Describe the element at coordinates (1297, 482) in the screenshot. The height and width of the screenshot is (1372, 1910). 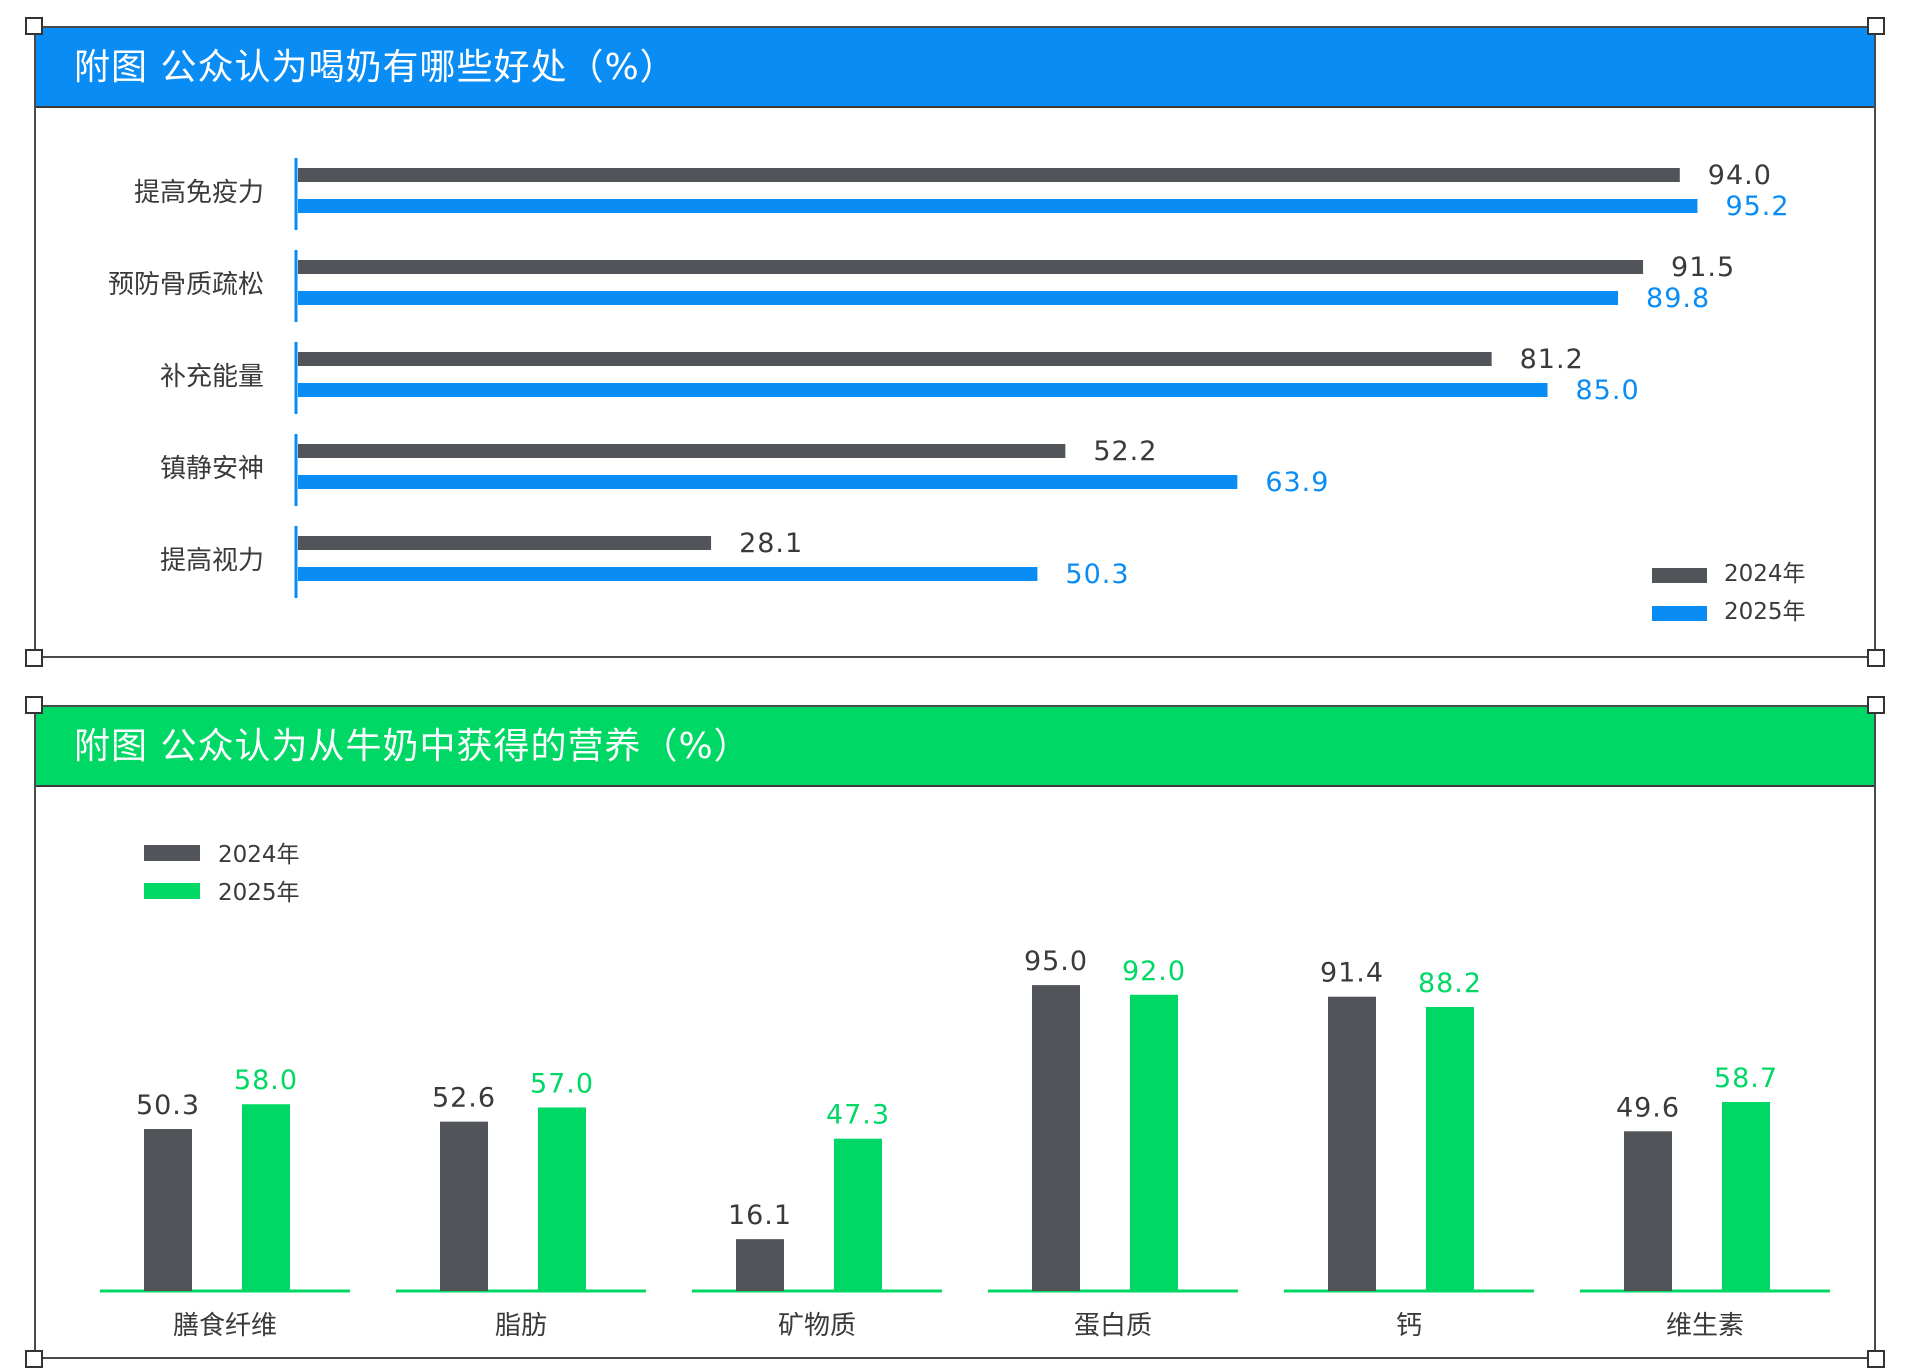
I see `data-label: 63.9` at that location.